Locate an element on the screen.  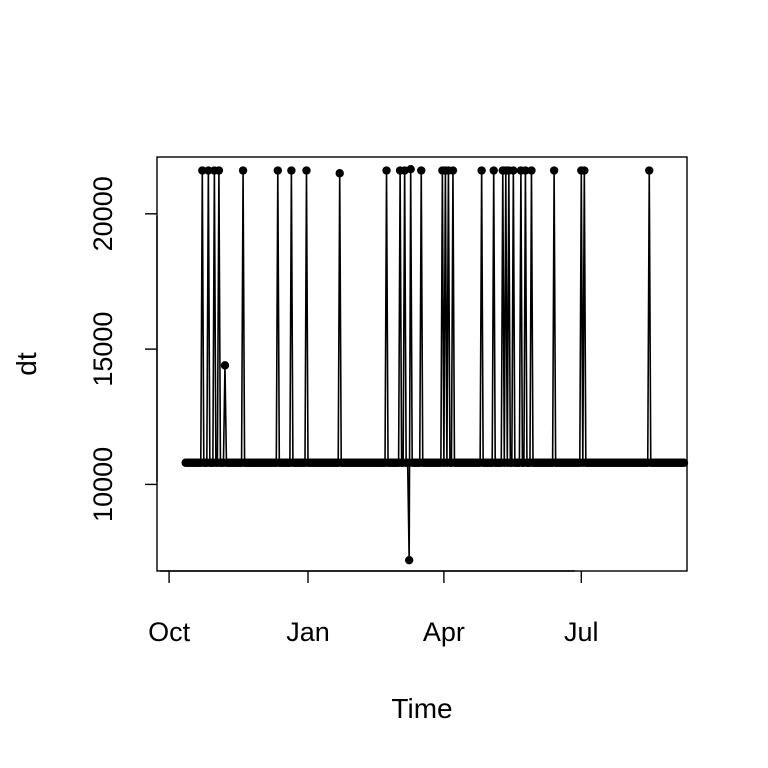
y-tick-label: 20000 is located at coordinates (103, 213).